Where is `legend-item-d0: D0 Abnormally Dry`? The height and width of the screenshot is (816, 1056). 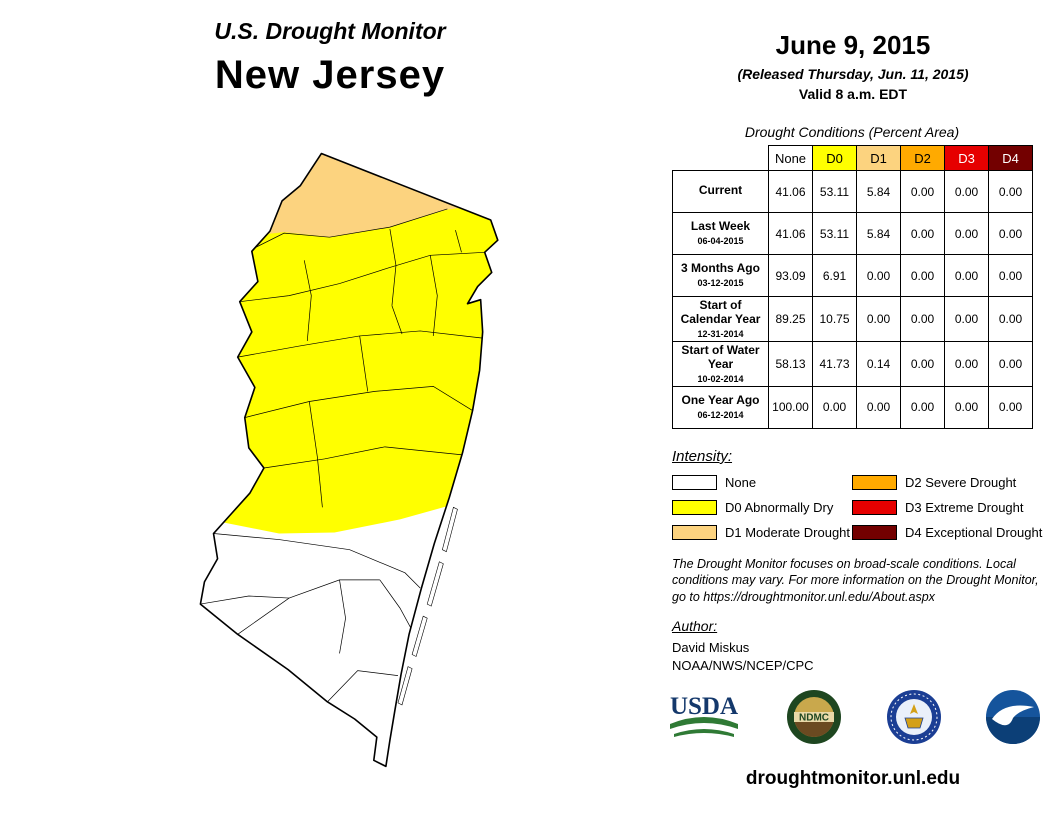
legend-item-d0: D0 Abnormally Dry is located at coordinates (762, 507).